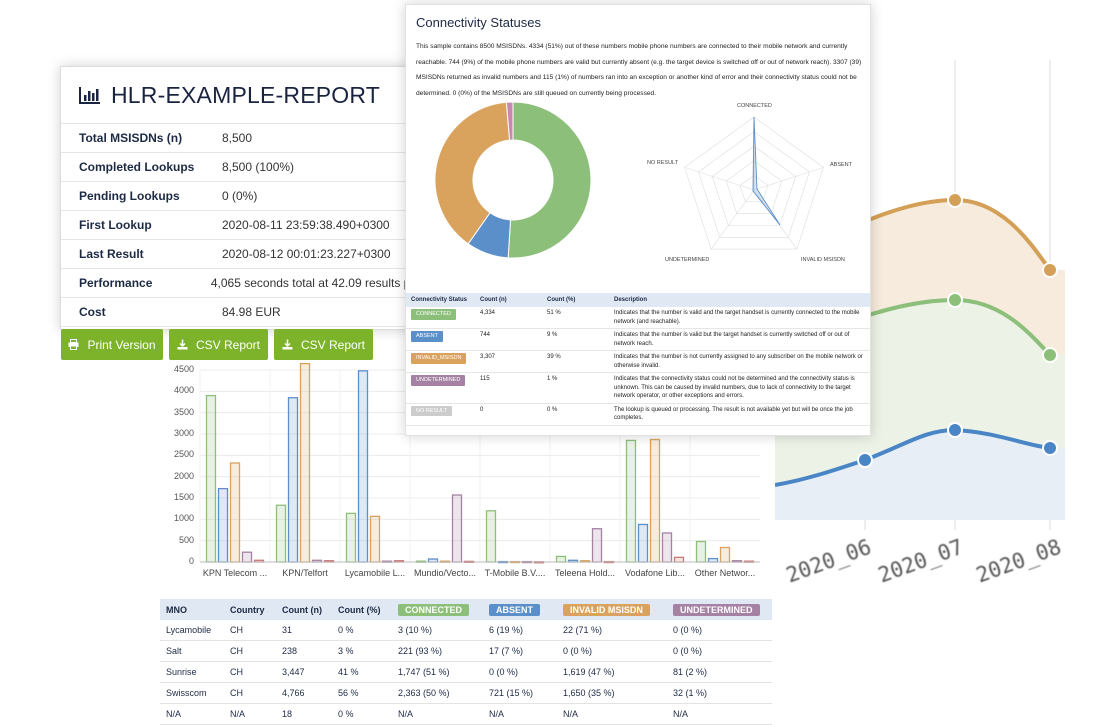 The height and width of the screenshot is (725, 1120). Describe the element at coordinates (315, 283) in the screenshot. I see `report-row-value: 4,065 seconds total at 42.09 results per` at that location.